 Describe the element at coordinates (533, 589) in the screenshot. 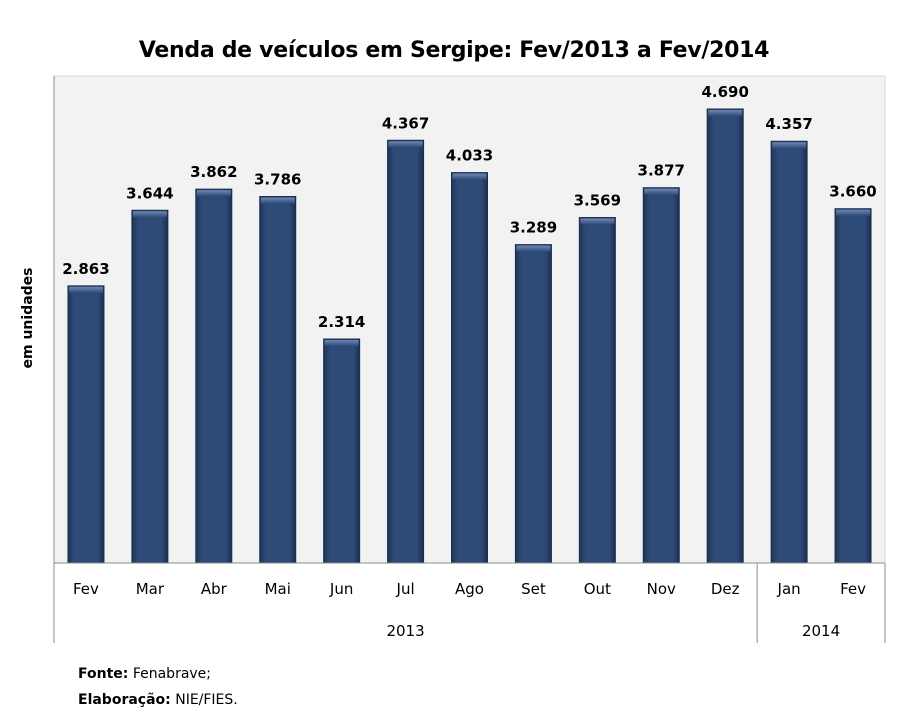

I see `category-label: Set` at that location.